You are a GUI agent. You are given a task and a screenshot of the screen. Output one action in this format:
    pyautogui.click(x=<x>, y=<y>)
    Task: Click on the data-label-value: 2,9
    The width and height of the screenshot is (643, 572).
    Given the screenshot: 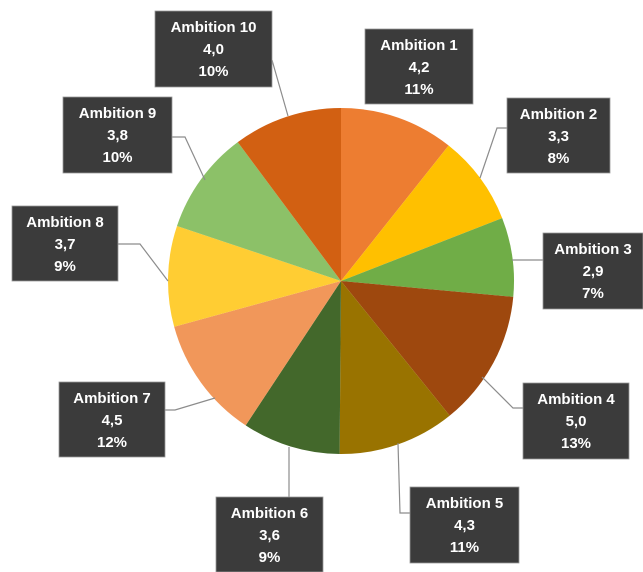 What is the action you would take?
    pyautogui.click(x=593, y=271)
    